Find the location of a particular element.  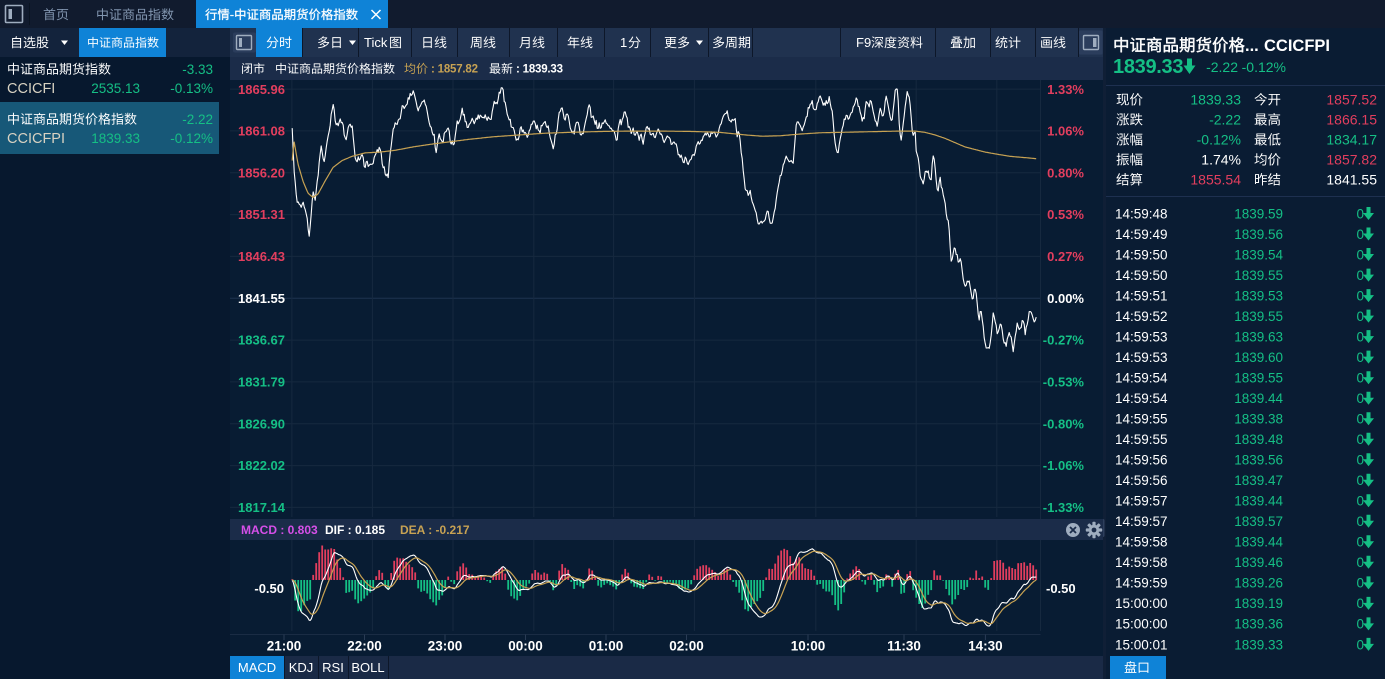

svg-text: 1839.57 is located at coordinates (1258, 521).